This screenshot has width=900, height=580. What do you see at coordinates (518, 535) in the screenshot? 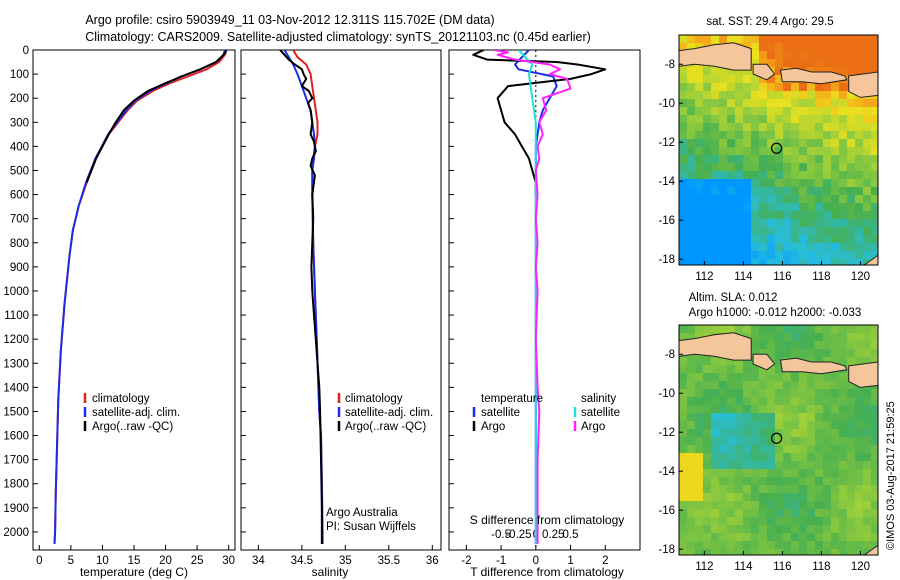
I see `s-tick-label: -0.25` at bounding box center [518, 535].